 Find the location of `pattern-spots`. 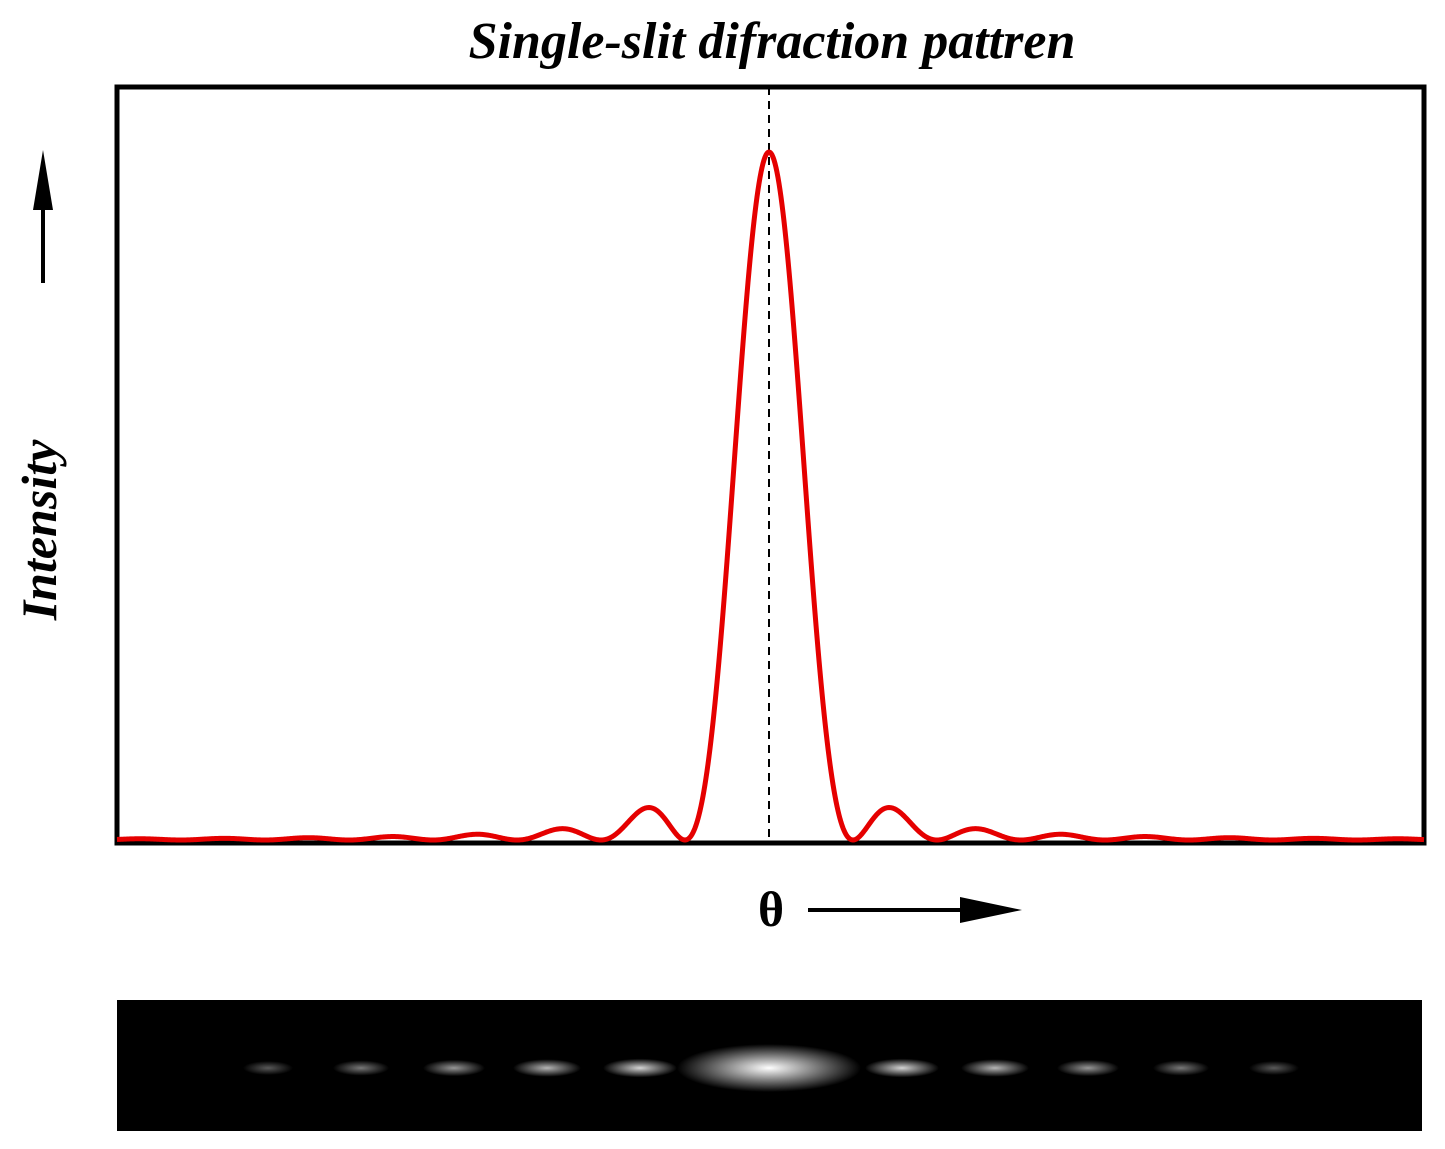

pattern-spots is located at coordinates (771, 1068).